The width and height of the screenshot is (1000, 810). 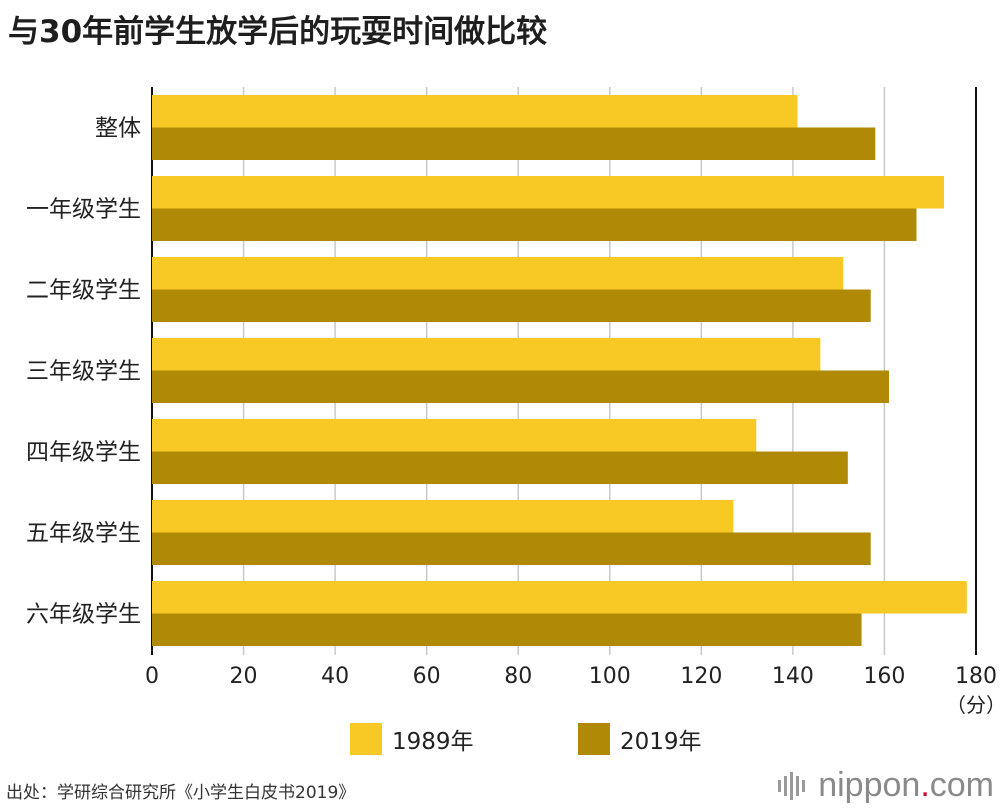 What do you see at coordinates (83, 291) in the screenshot?
I see `category-label: 二年级学生` at bounding box center [83, 291].